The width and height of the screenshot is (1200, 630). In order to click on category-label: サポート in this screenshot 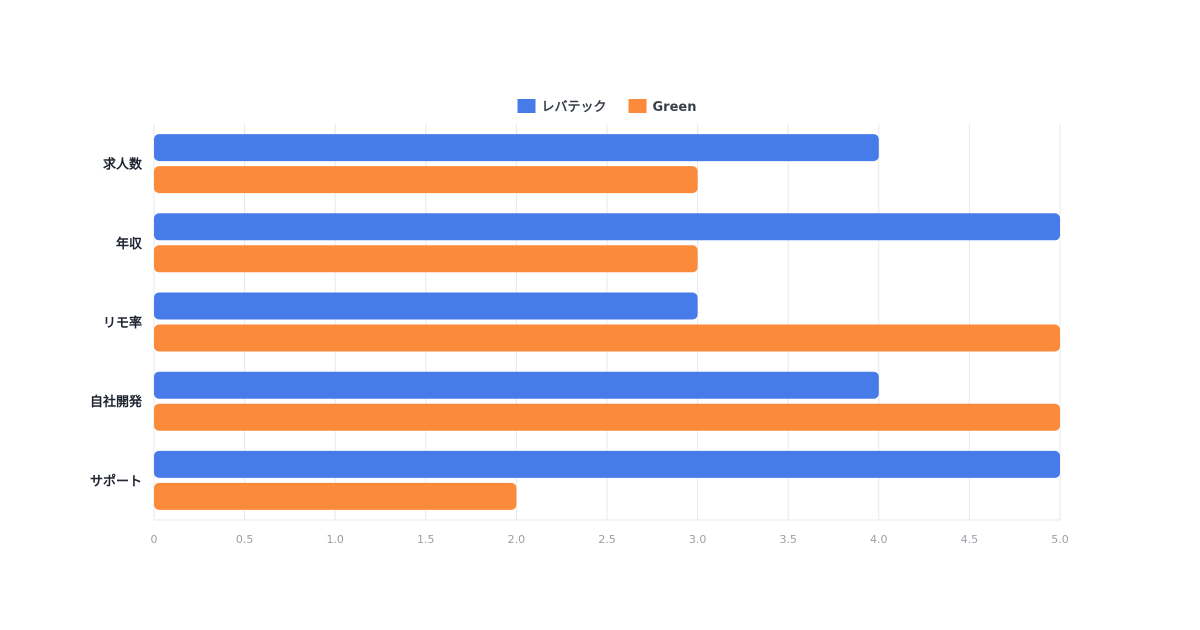, I will do `click(116, 481)`.